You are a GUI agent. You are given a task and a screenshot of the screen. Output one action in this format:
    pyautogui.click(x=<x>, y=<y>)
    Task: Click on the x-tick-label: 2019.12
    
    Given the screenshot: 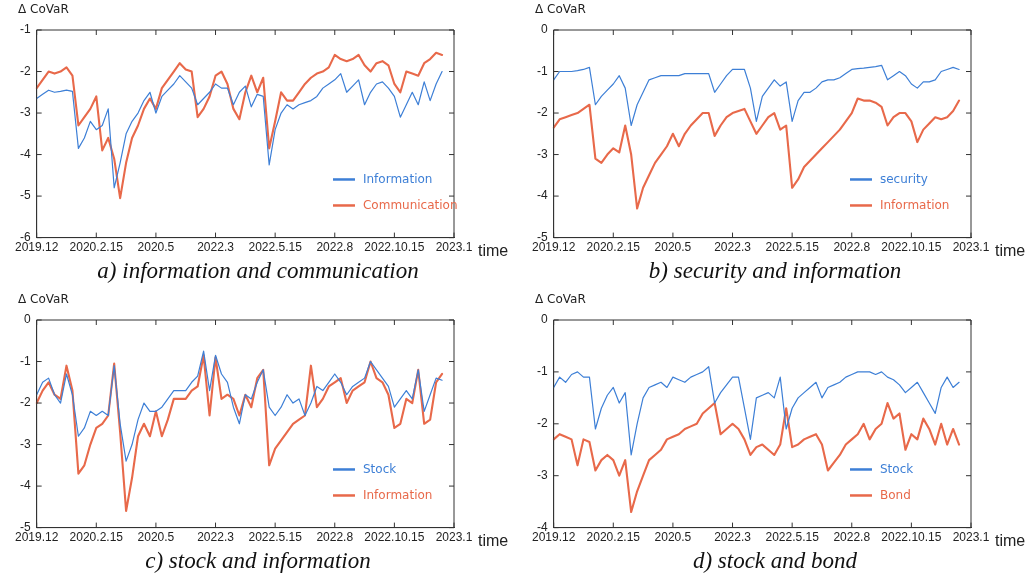 What is the action you would take?
    pyautogui.click(x=553, y=537)
    